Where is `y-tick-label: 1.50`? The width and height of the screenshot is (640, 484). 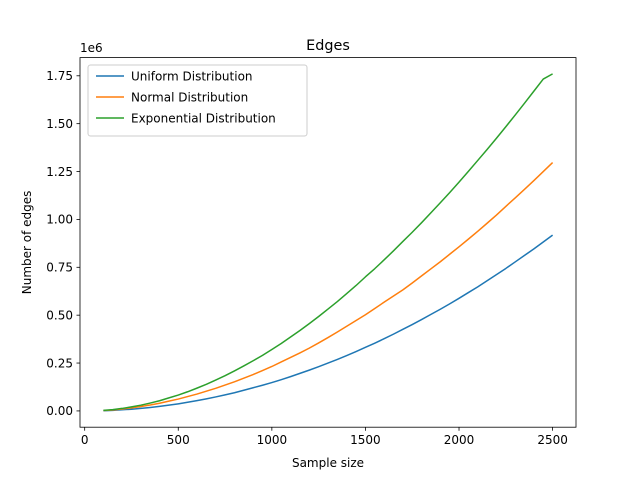
y-tick-label: 1.50 is located at coordinates (59, 124).